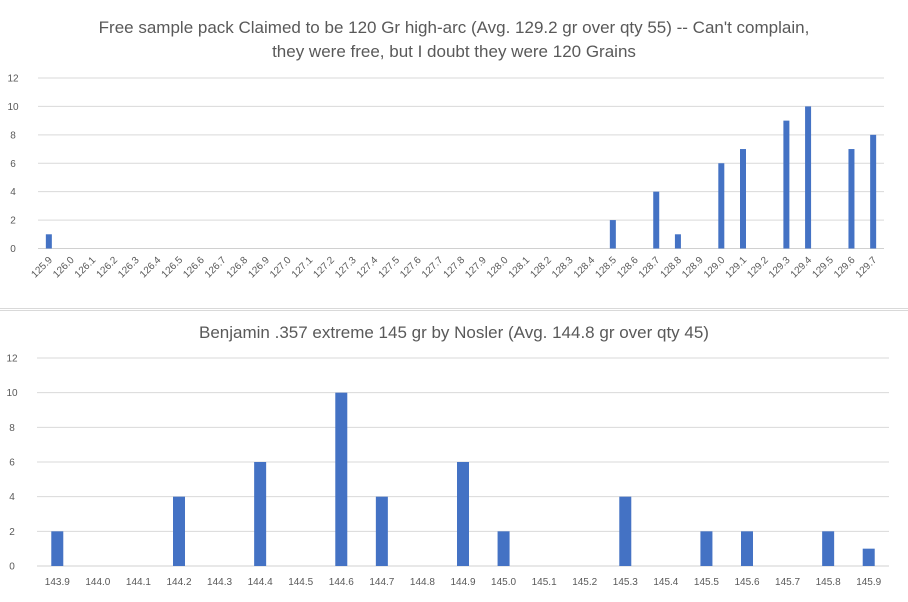 The image size is (908, 602). I want to click on top-chart-x-tick-label: 127.1, so click(303, 268).